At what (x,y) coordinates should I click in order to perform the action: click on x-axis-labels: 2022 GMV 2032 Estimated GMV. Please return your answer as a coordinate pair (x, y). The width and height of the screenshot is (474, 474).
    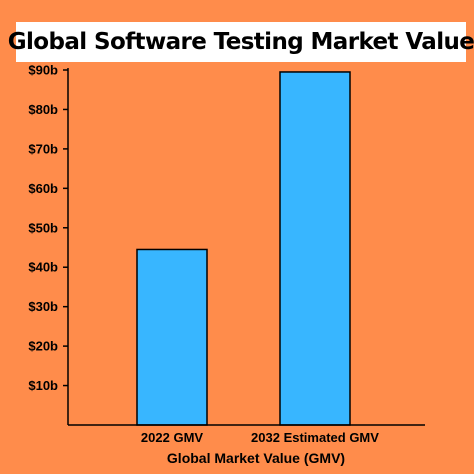
    Looking at the image, I should click on (260, 437).